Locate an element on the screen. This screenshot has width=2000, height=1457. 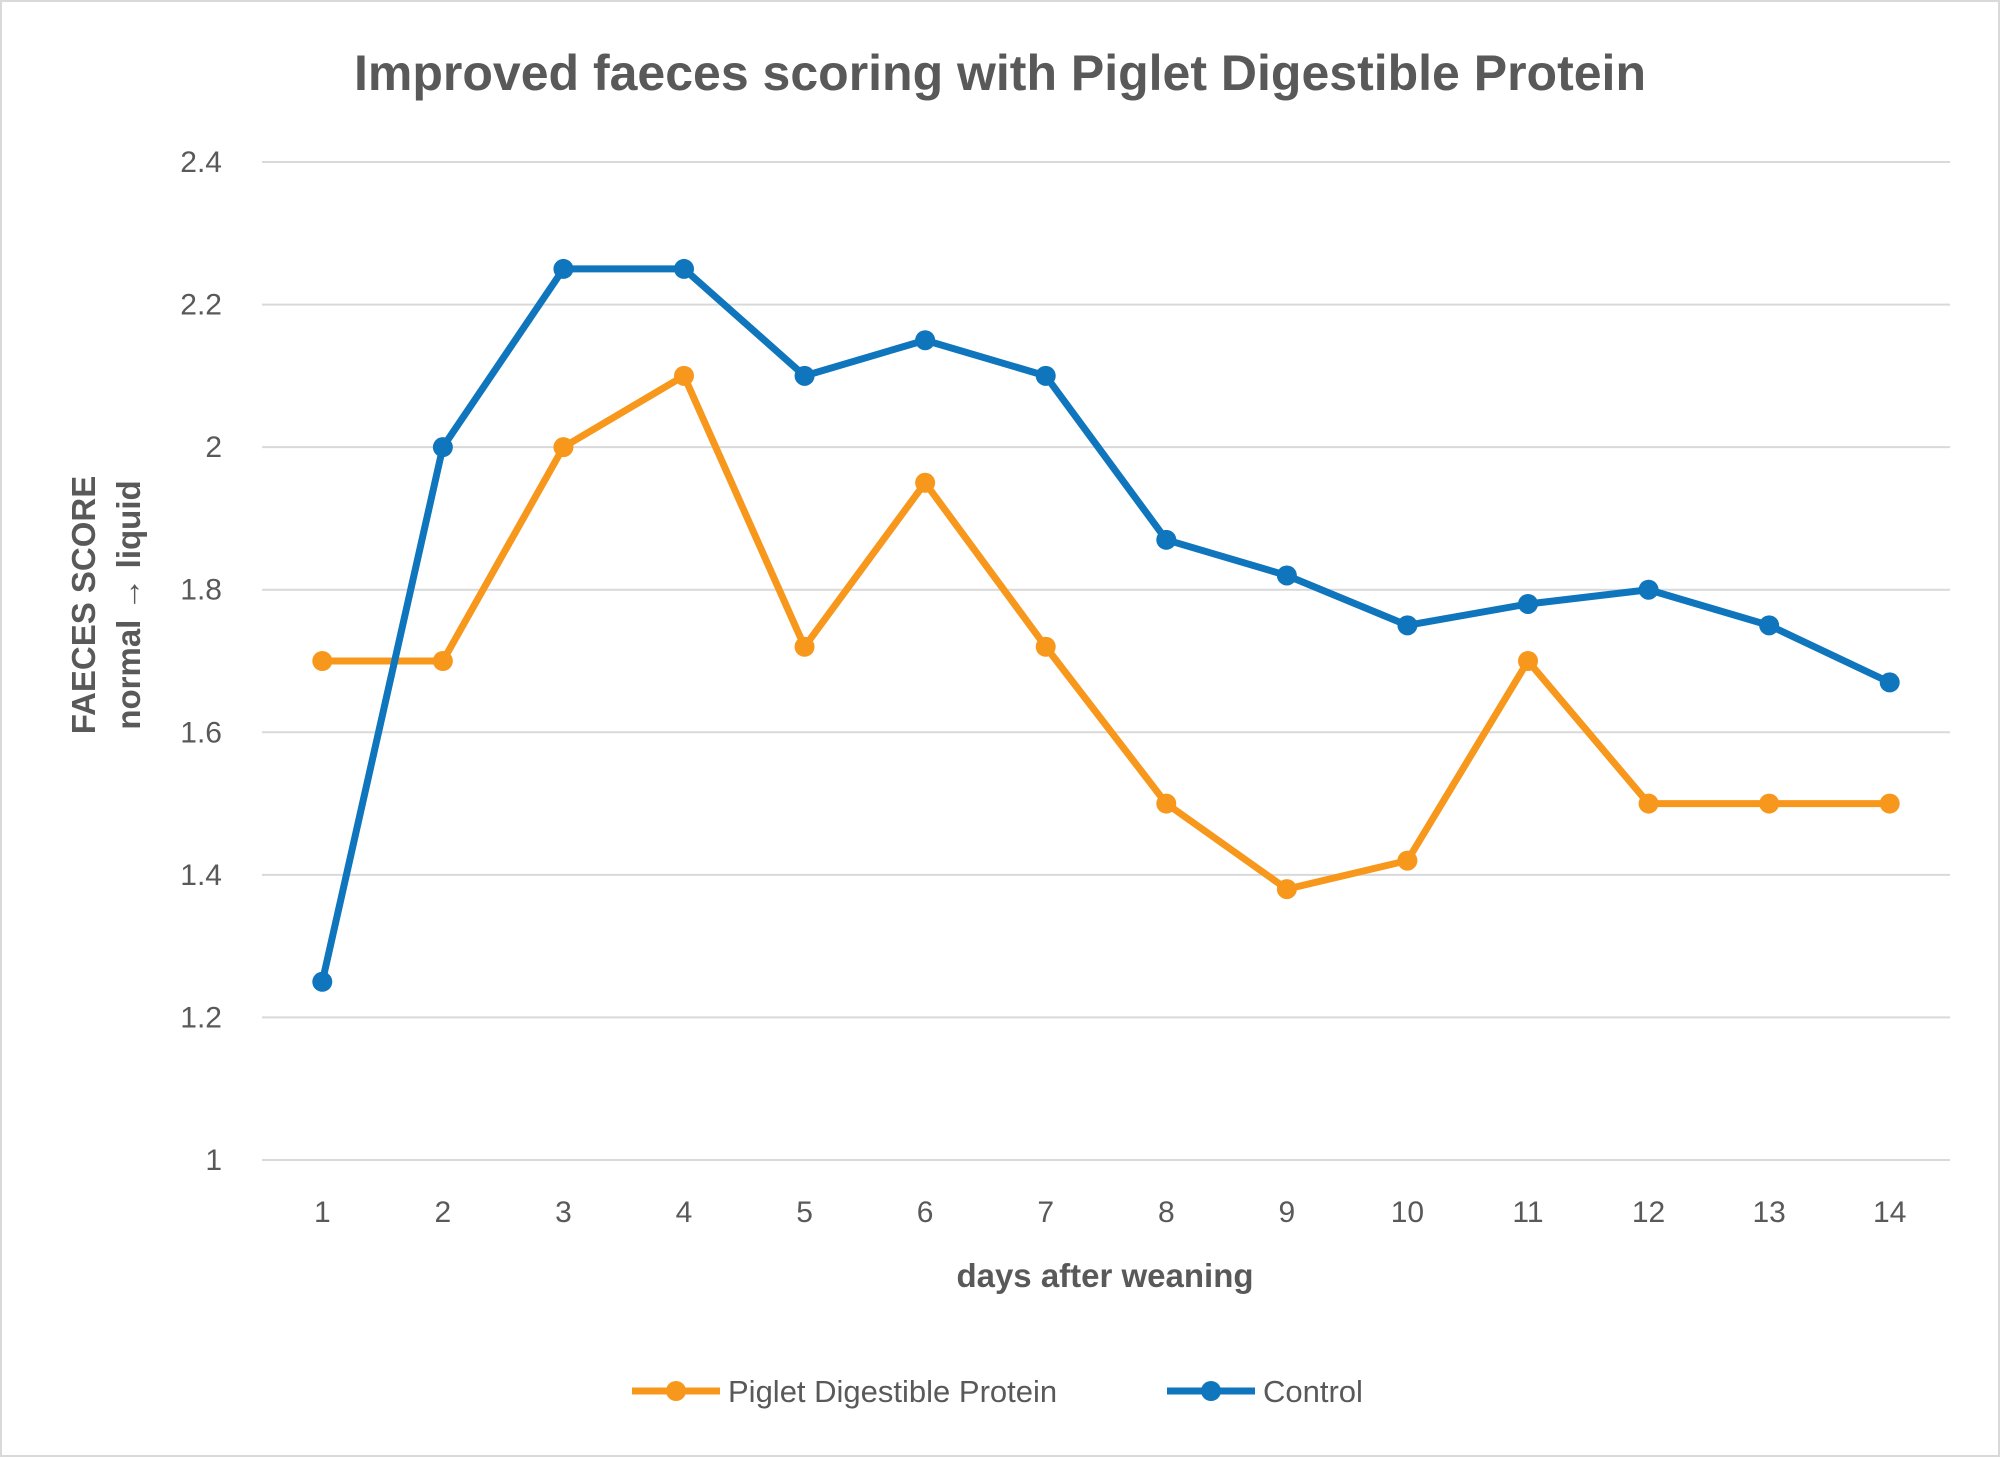
x-tick-label: 12 is located at coordinates (1648, 1212).